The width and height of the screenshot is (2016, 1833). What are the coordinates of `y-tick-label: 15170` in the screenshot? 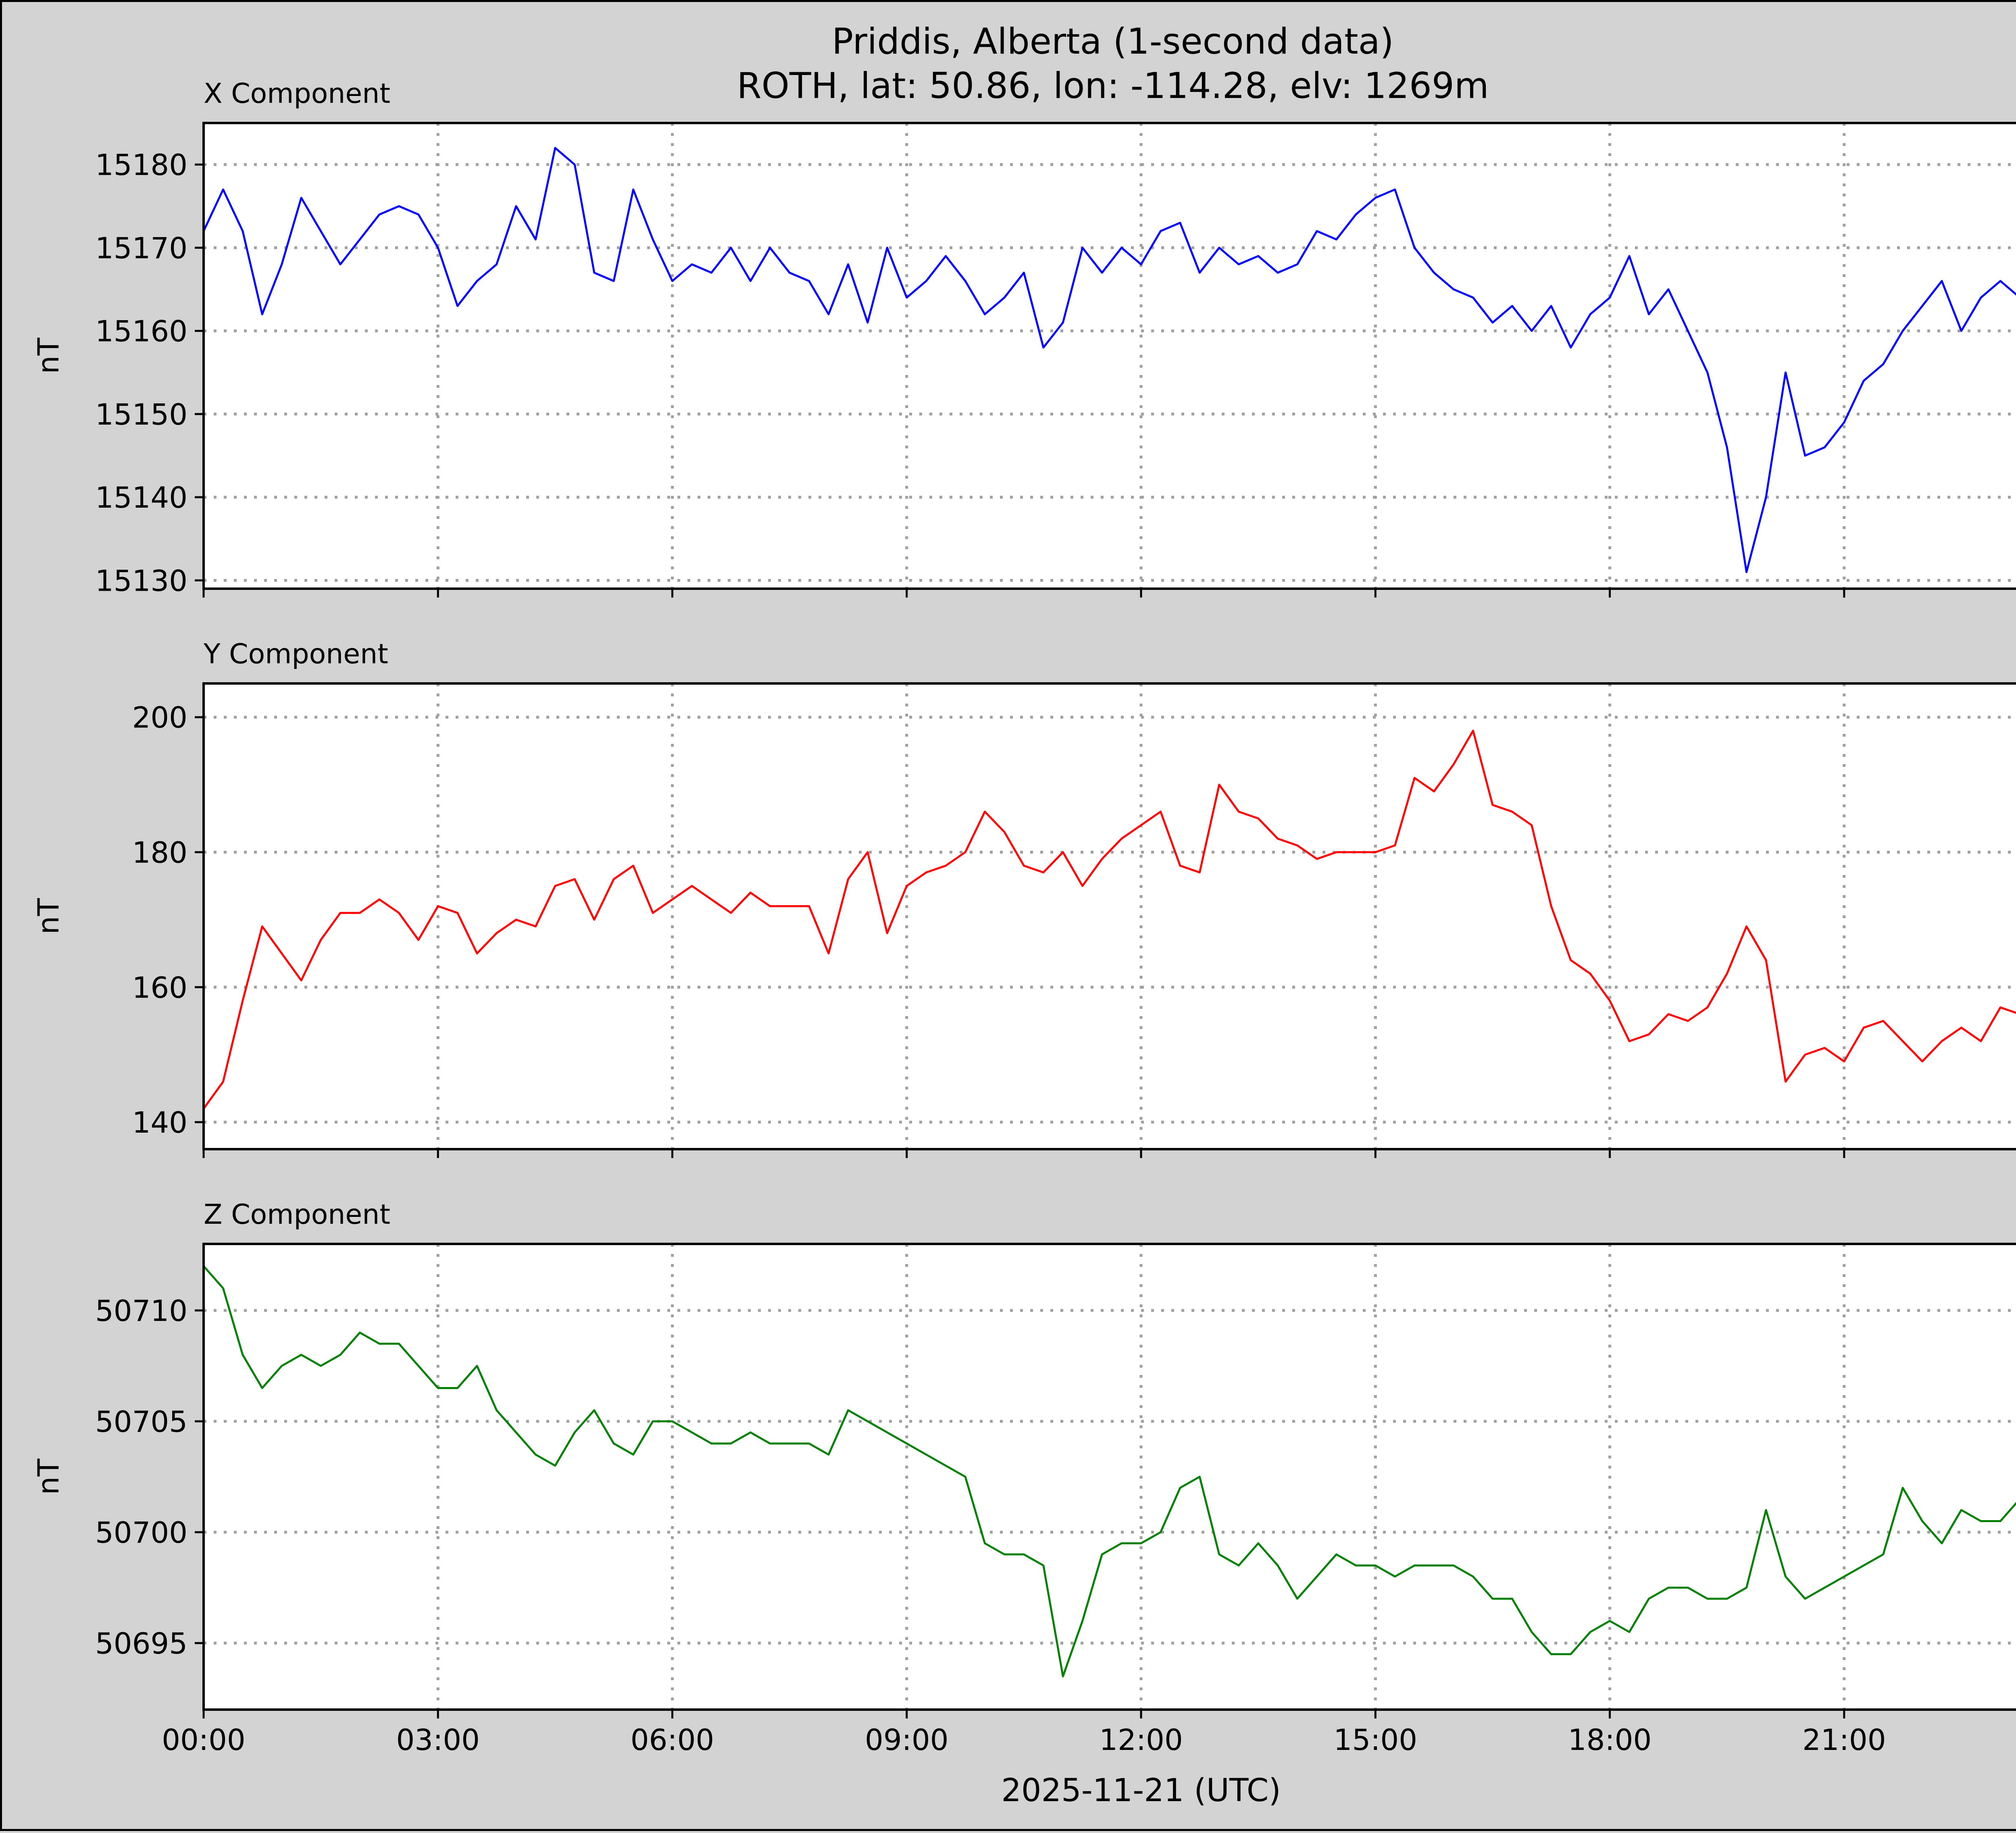 It's located at (141, 248).